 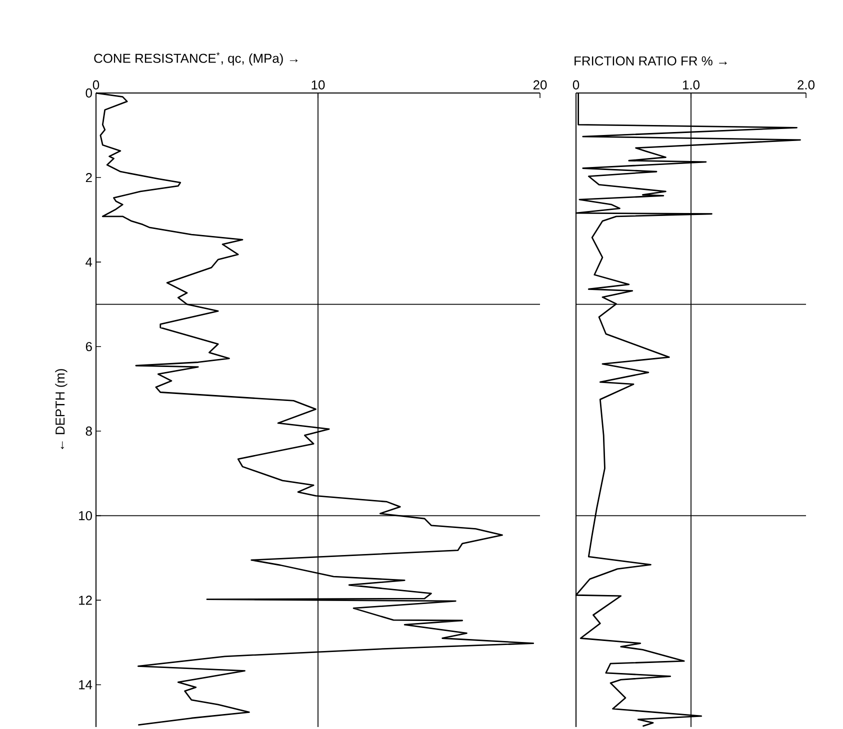 I want to click on x-tick-label: 10, so click(x=318, y=85).